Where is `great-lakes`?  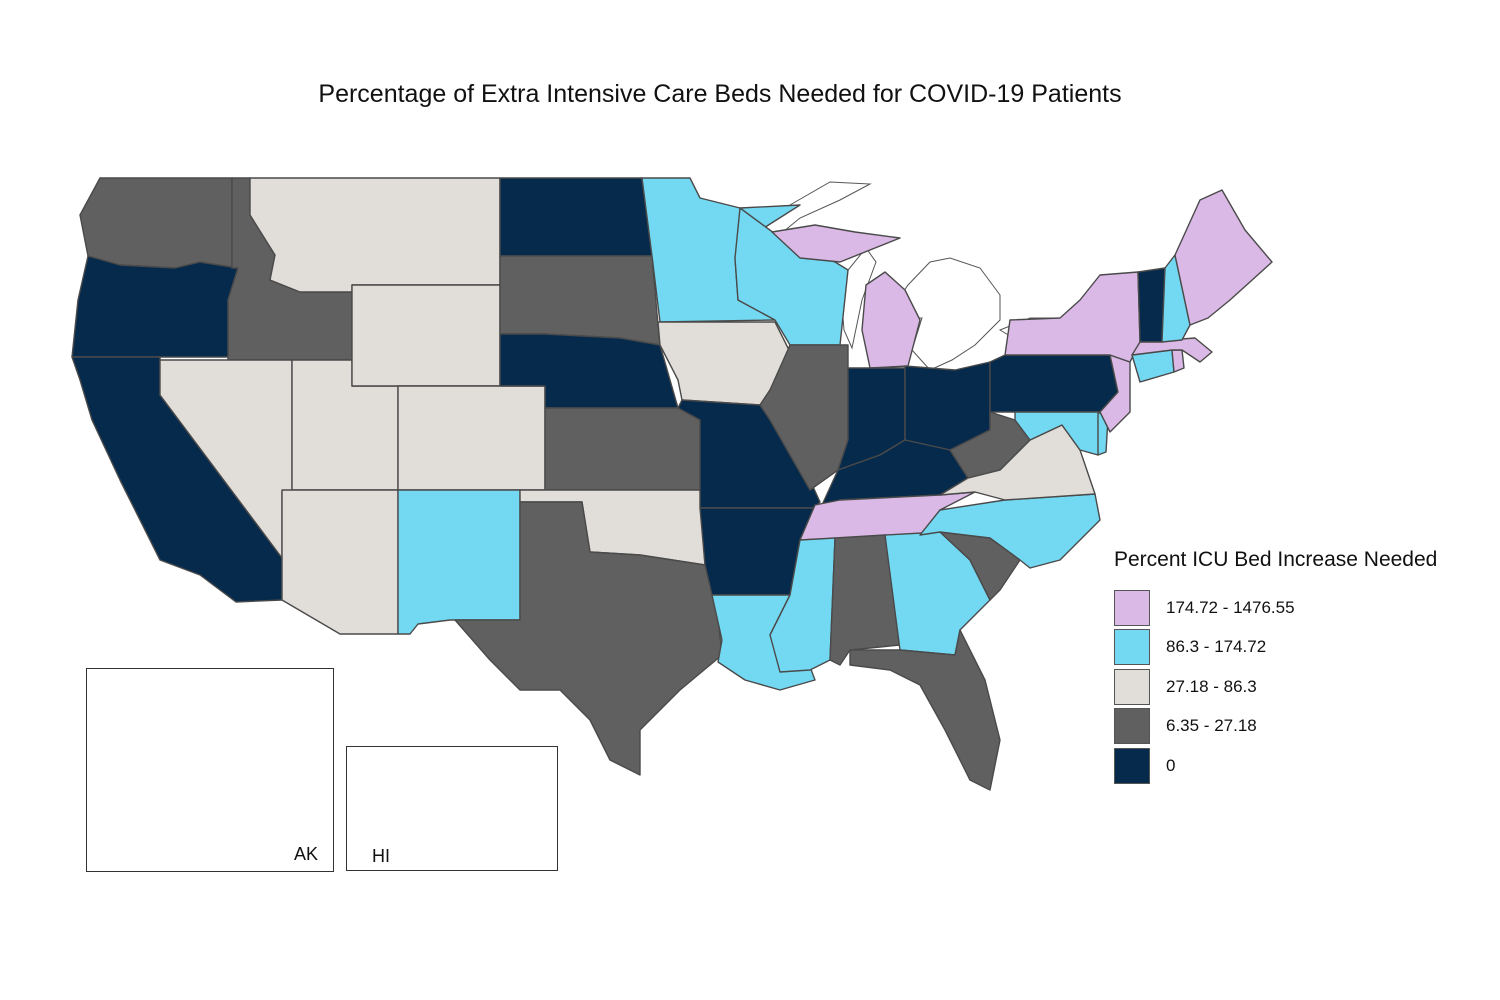 great-lakes is located at coordinates (903, 276).